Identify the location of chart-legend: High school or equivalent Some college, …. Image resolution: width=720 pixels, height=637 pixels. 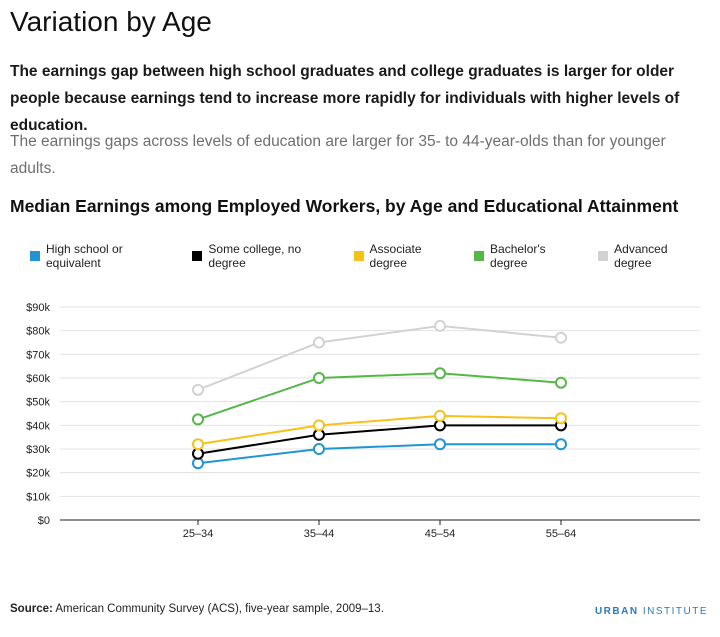
(375, 256).